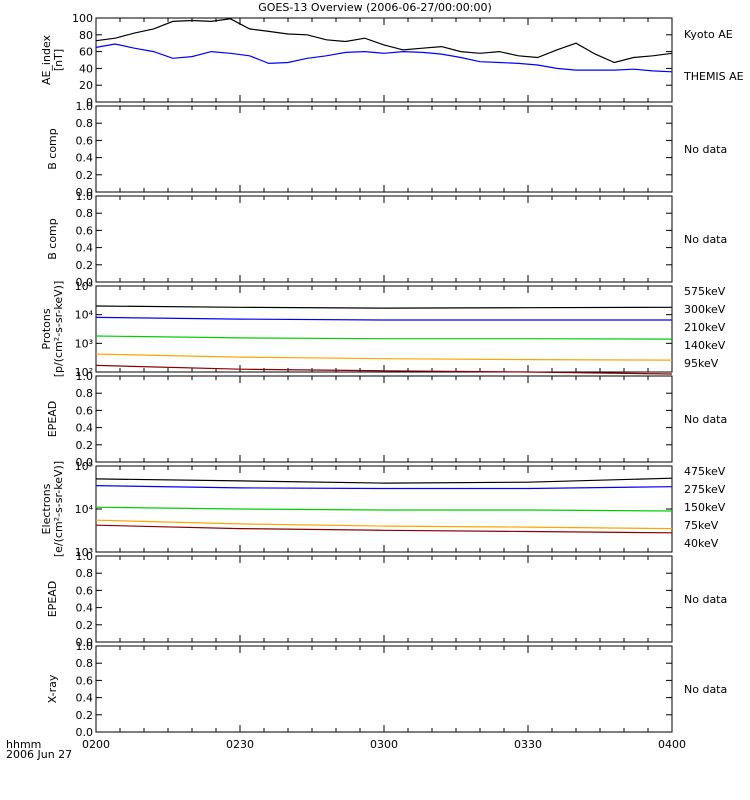 This screenshot has height=800, width=750. What do you see at coordinates (705, 291) in the screenshot?
I see `legend-entry: 575keV` at bounding box center [705, 291].